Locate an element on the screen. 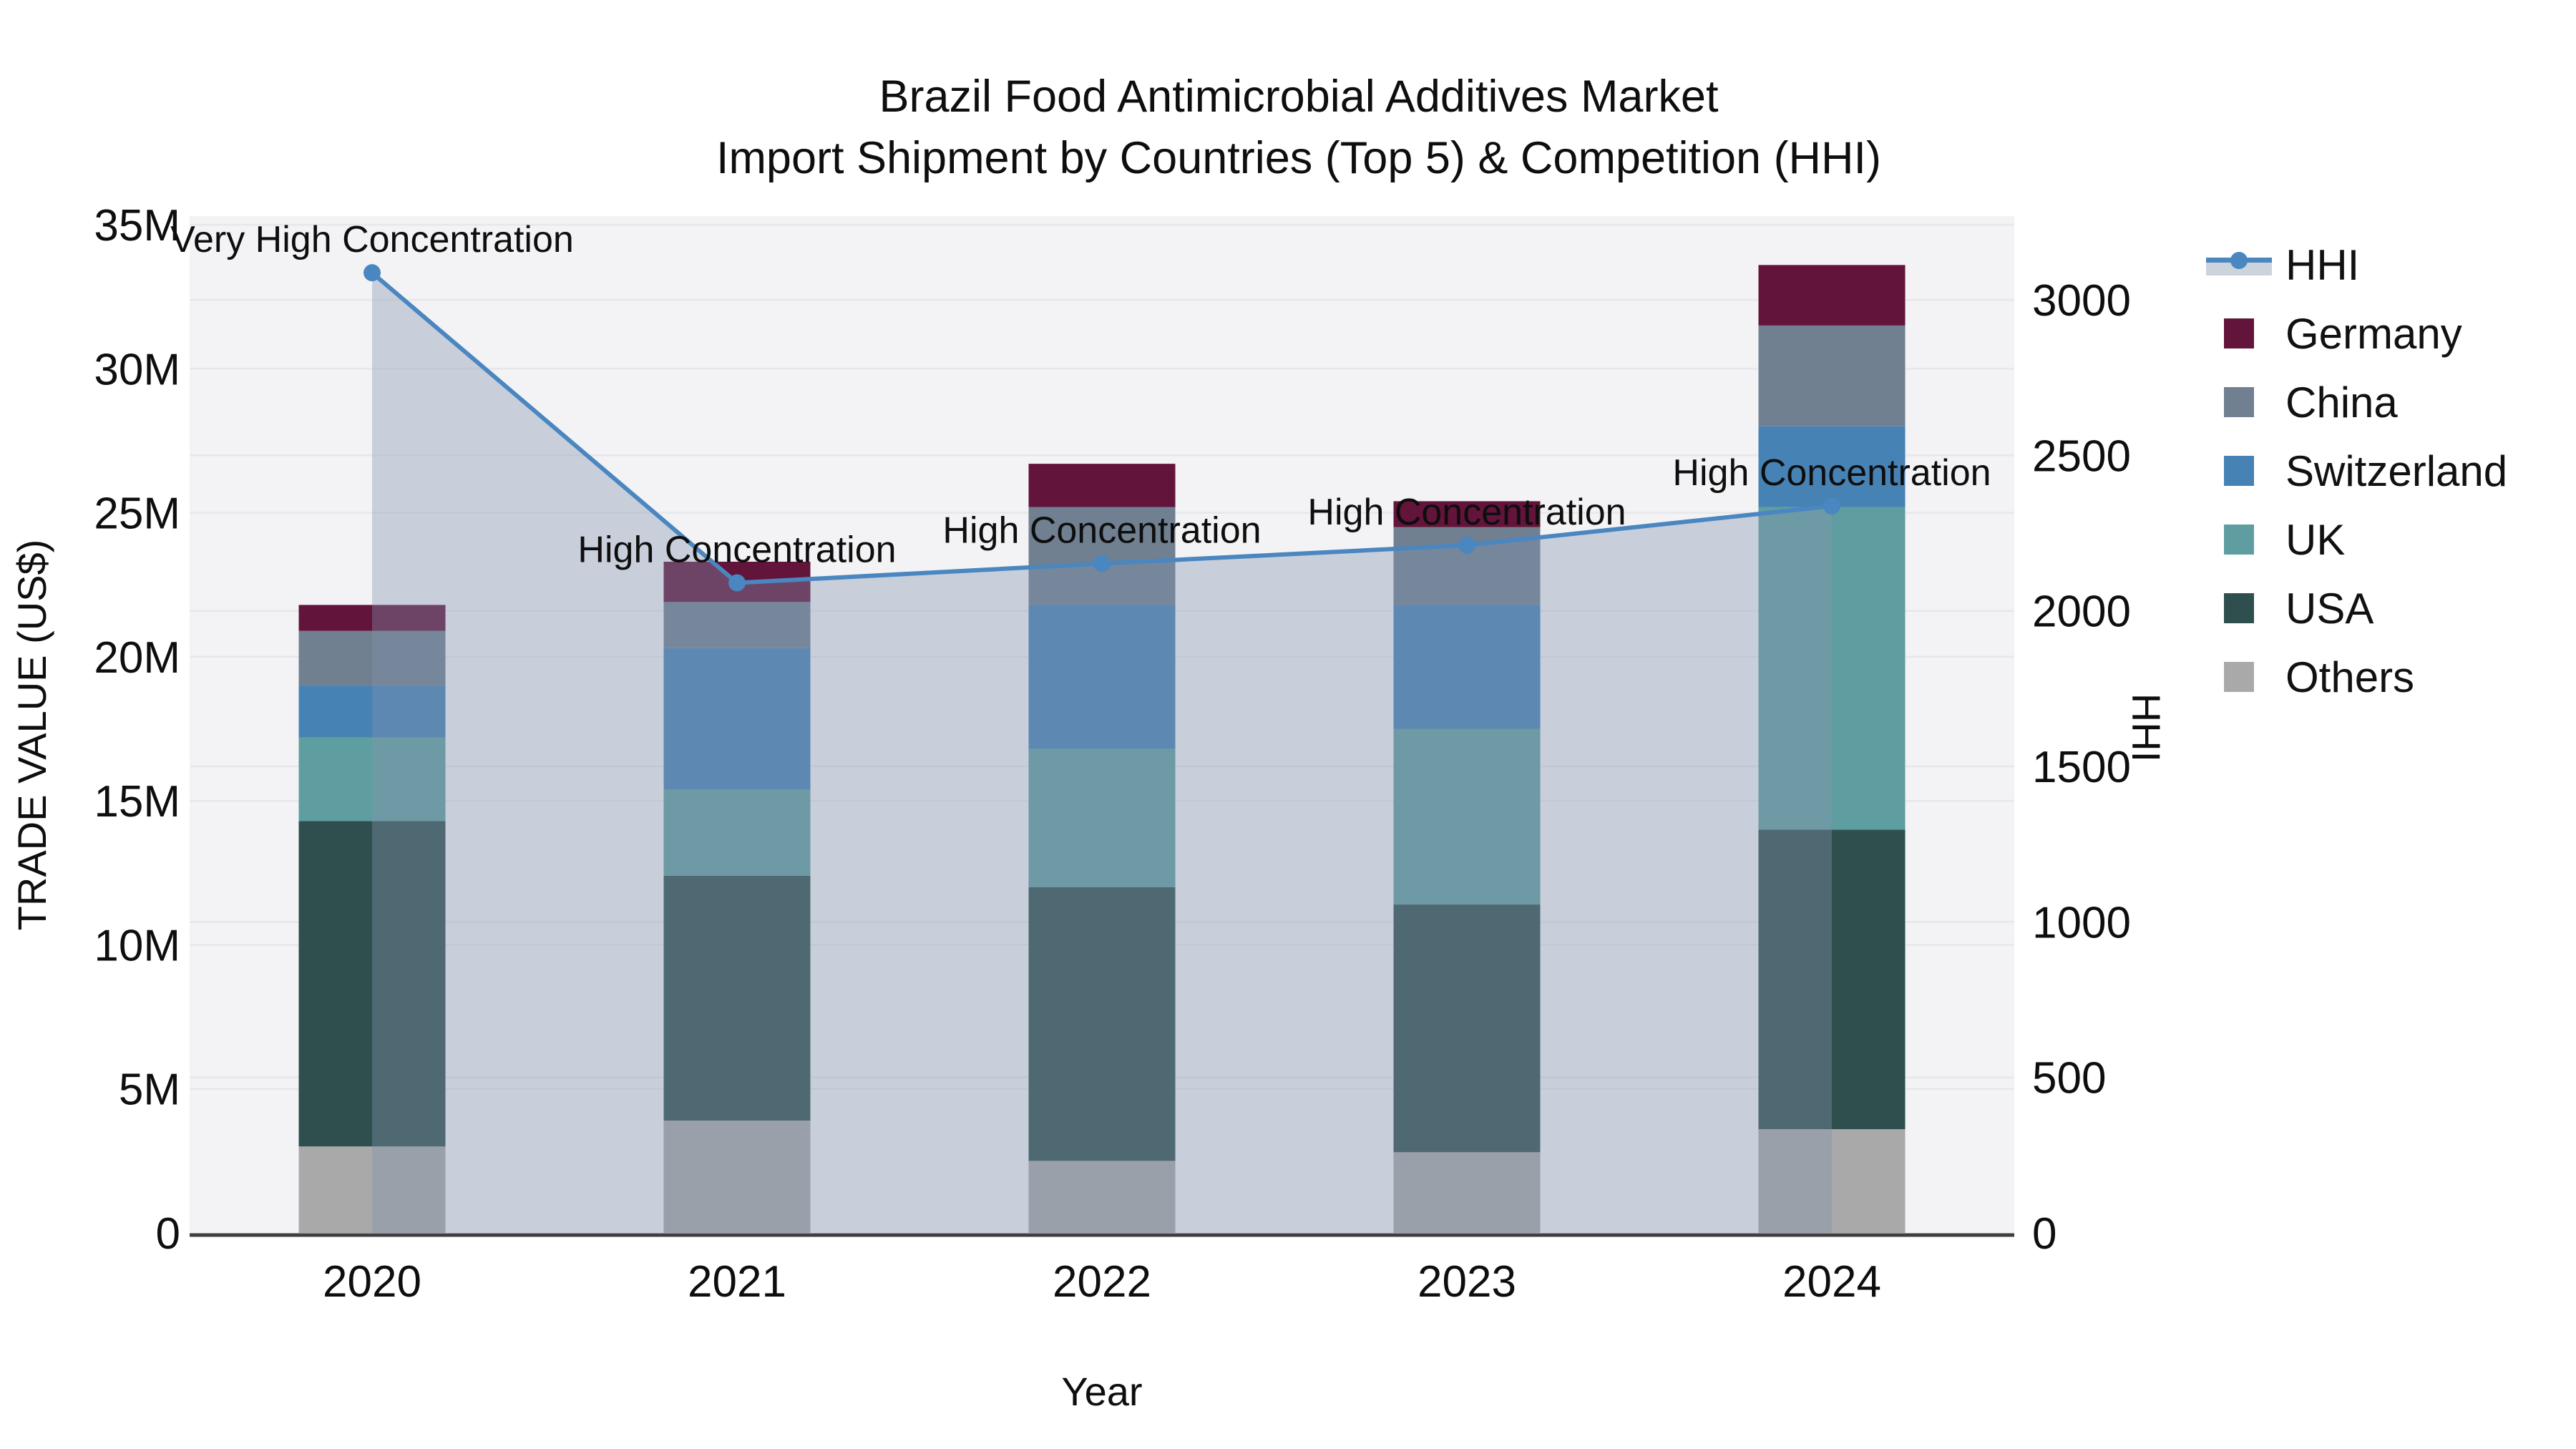 The width and height of the screenshot is (2576, 1449). hhi-marker-2022 is located at coordinates (1102, 563).